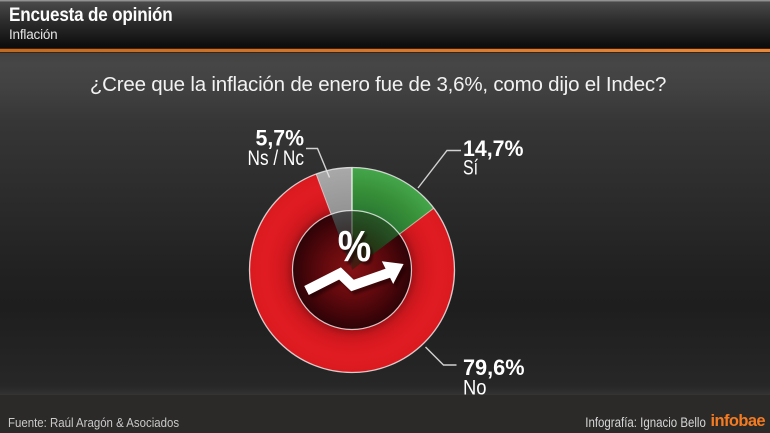  What do you see at coordinates (276, 158) in the screenshot?
I see `svg-text: Ns / Nc` at bounding box center [276, 158].